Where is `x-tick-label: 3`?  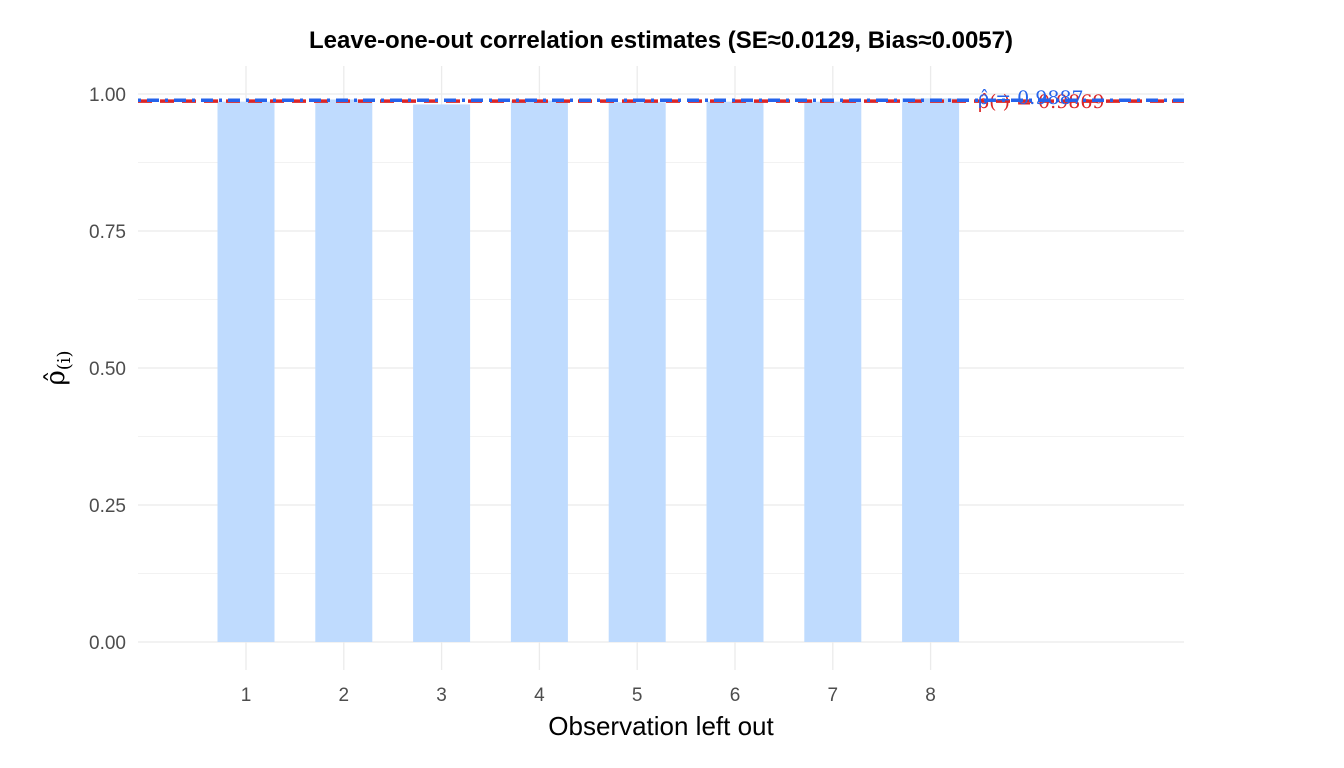
x-tick-label: 3 is located at coordinates (441, 695).